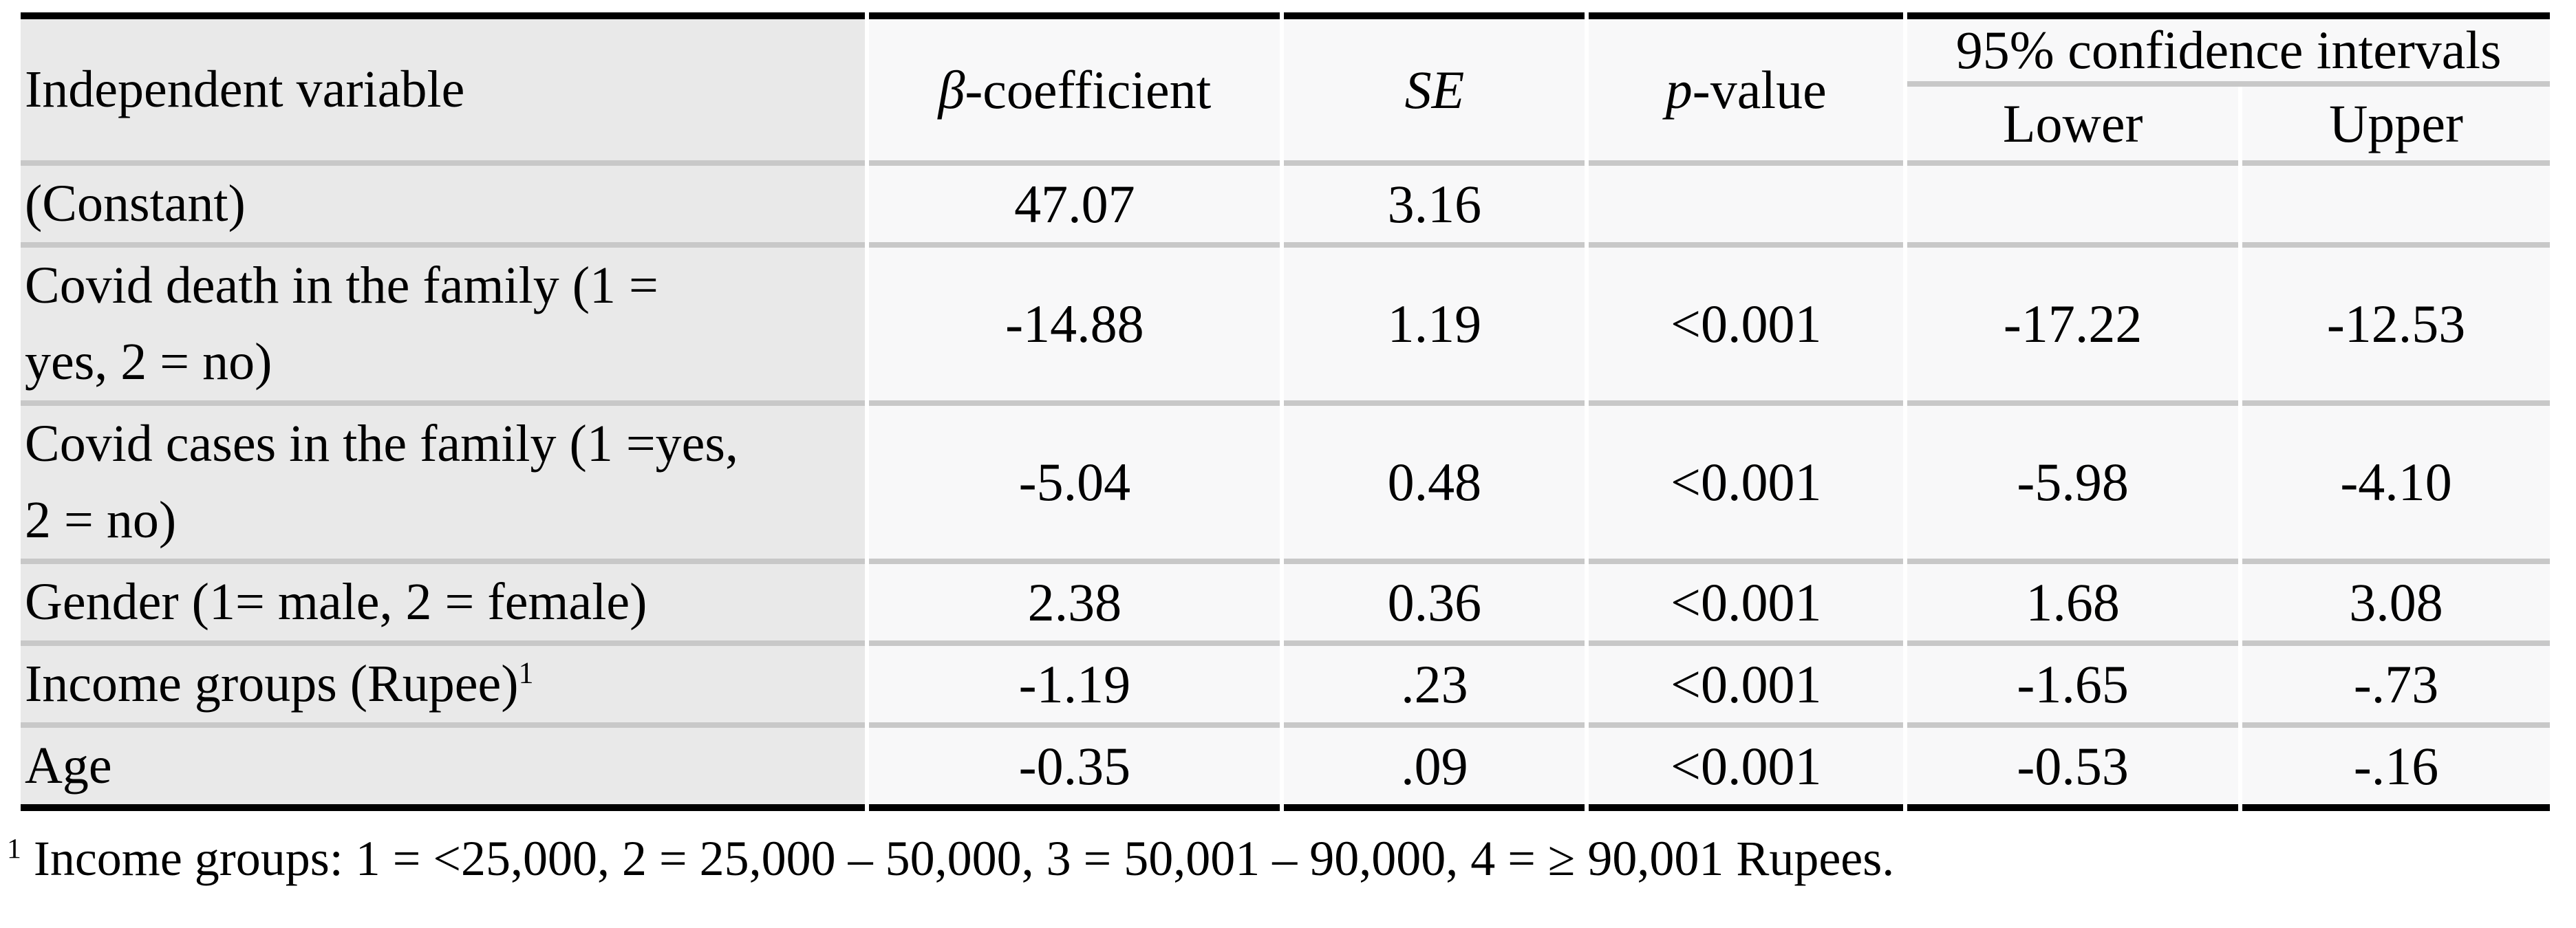  Describe the element at coordinates (2073, 769) in the screenshot. I see `cell-ci-lower: -0.53` at that location.